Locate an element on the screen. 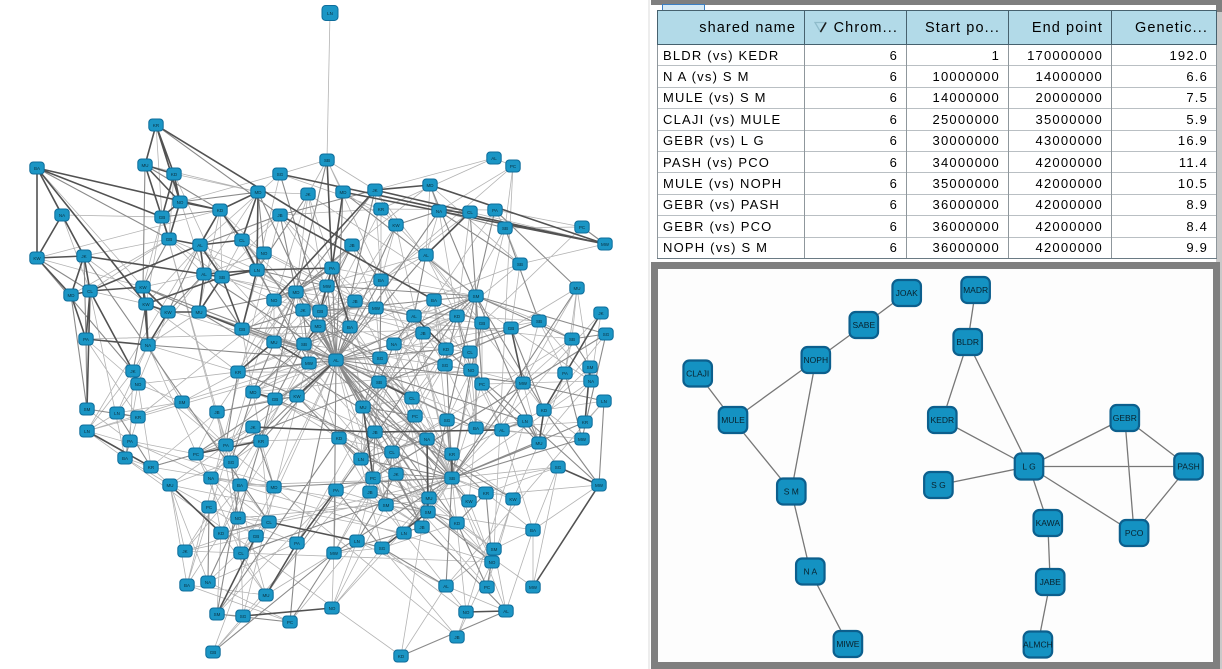 The image size is (1222, 669). svg-text: JOAK is located at coordinates (907, 293).